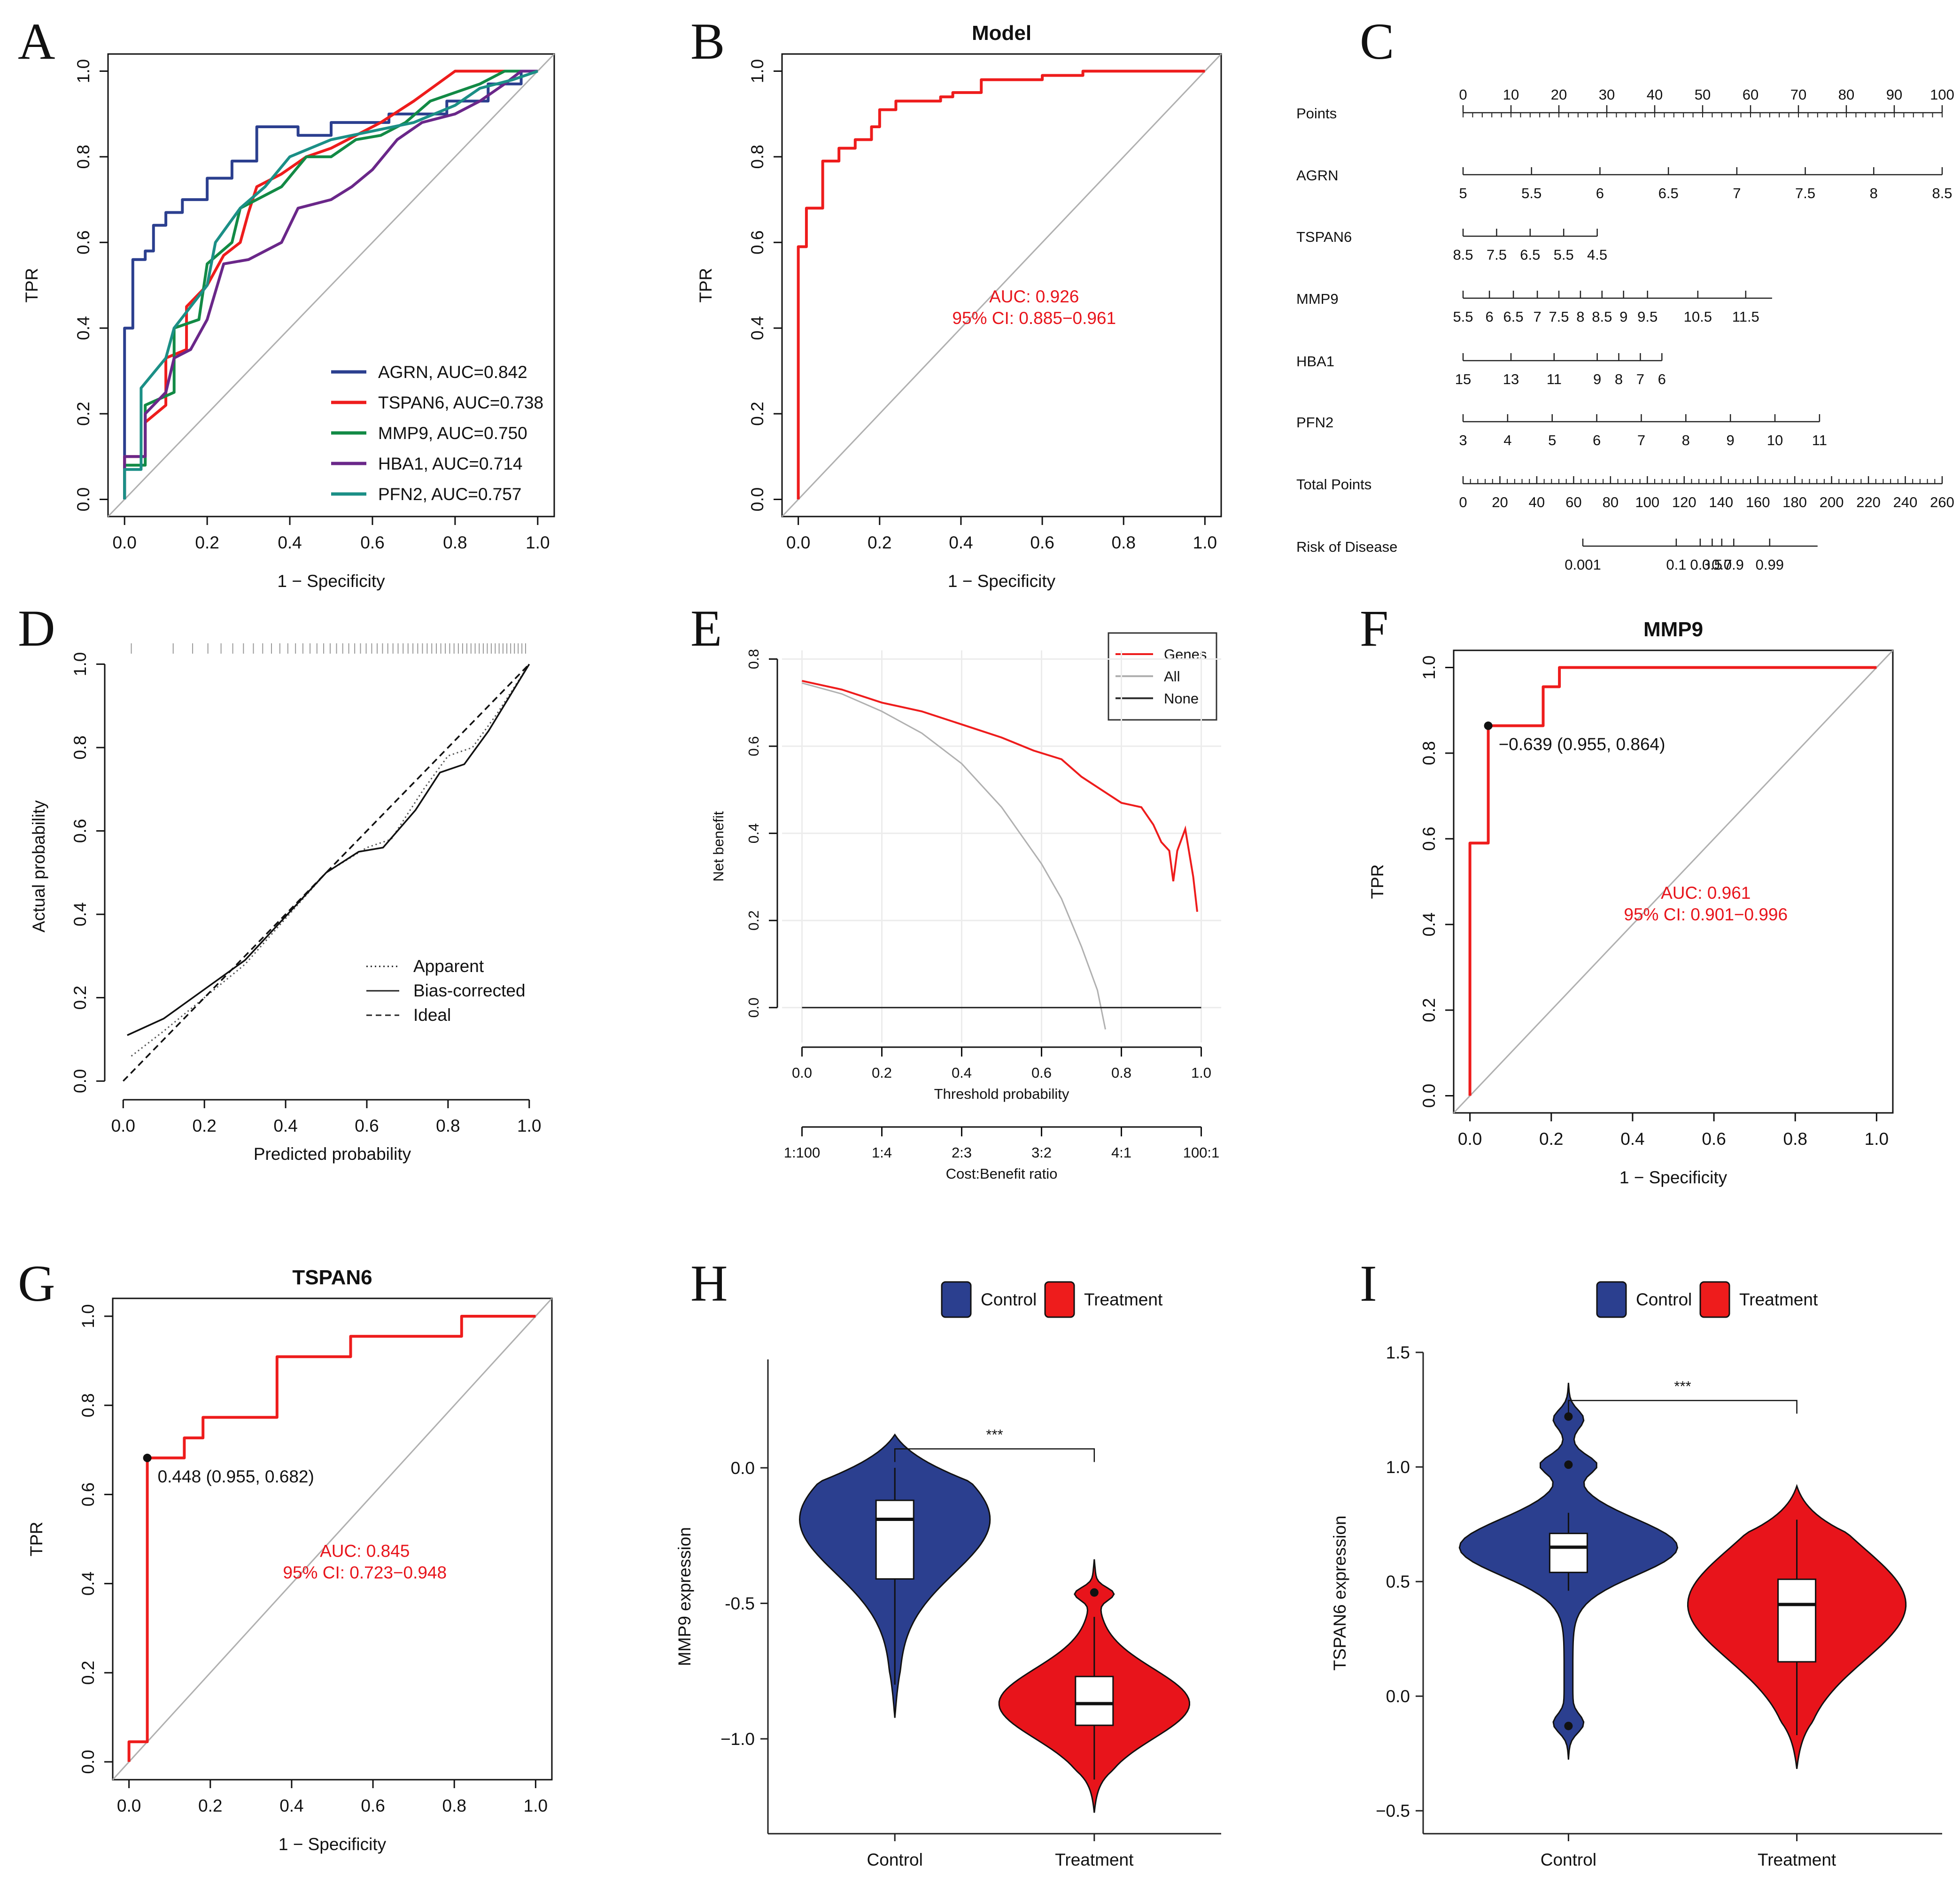  What do you see at coordinates (1805, 193) in the screenshot?
I see `nomogram-tick-label: 7.5` at bounding box center [1805, 193].